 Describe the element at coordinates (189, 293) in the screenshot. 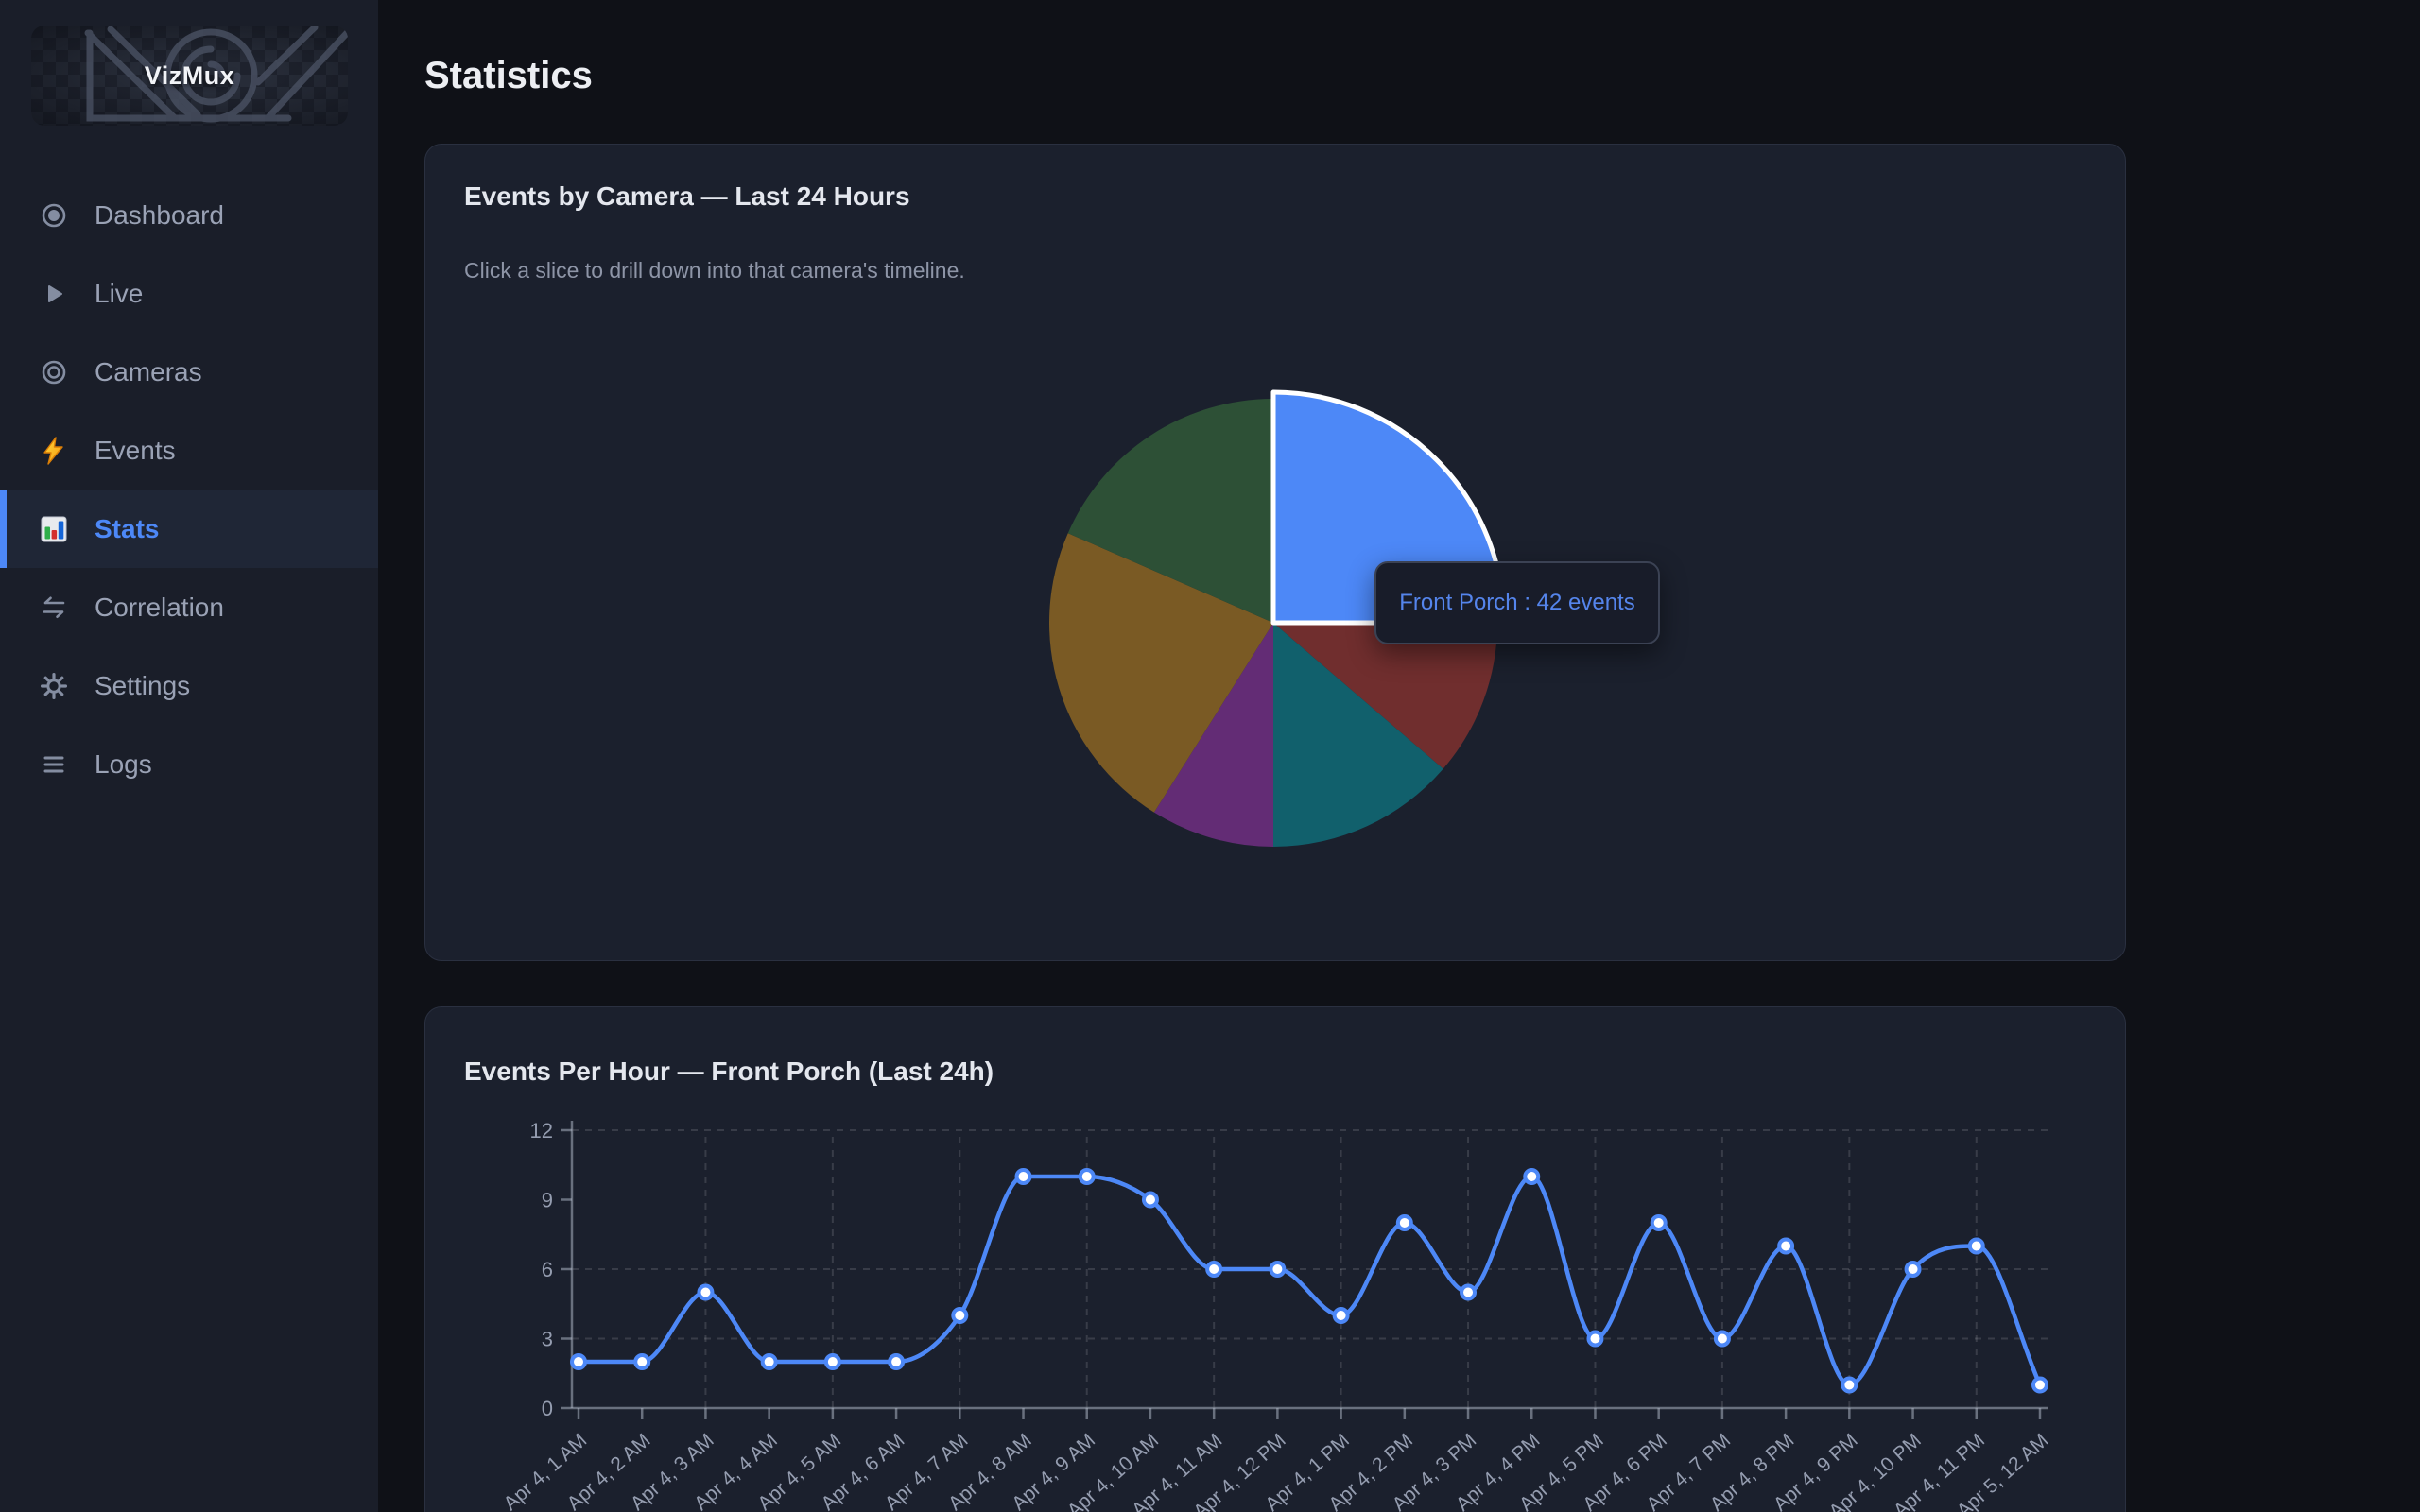

I see `sidebar-item-live: Live` at that location.